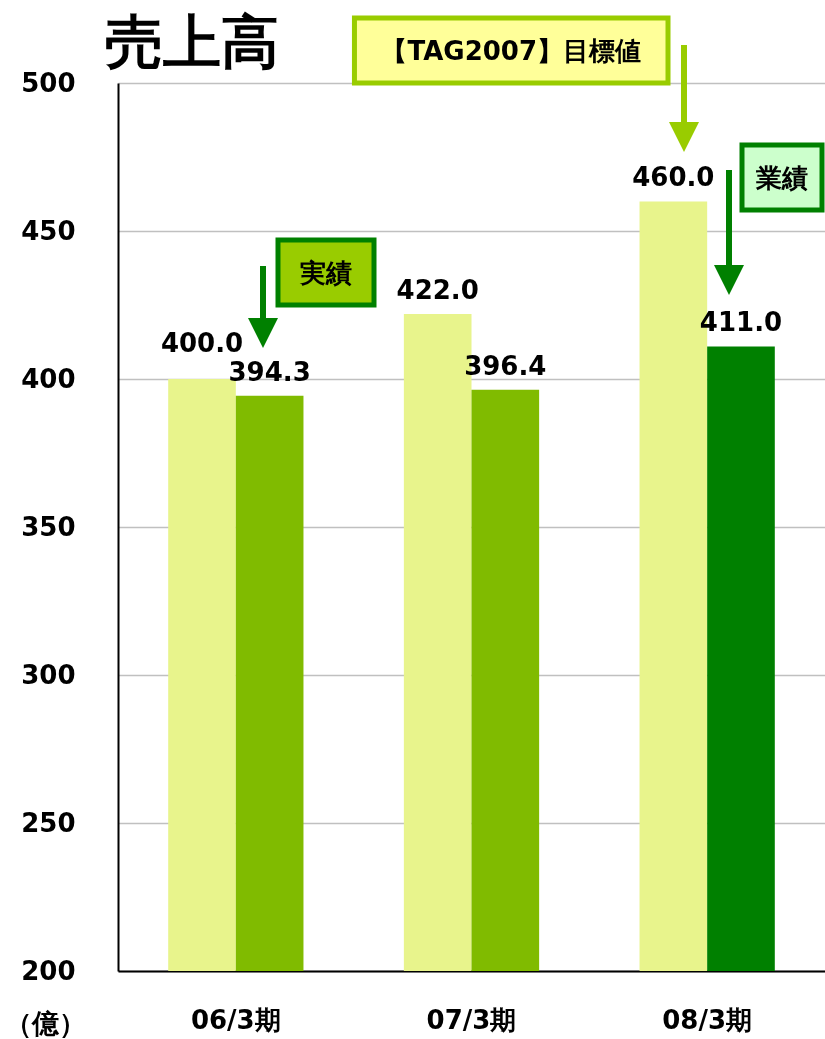 Image resolution: width=825 pixels, height=1039 pixels. I want to click on data-label: 400.0, so click(202, 343).